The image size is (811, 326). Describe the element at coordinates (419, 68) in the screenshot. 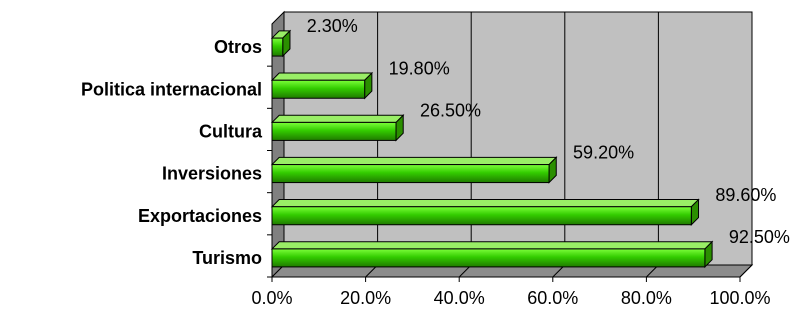

I see `data-label: 19.80%` at that location.